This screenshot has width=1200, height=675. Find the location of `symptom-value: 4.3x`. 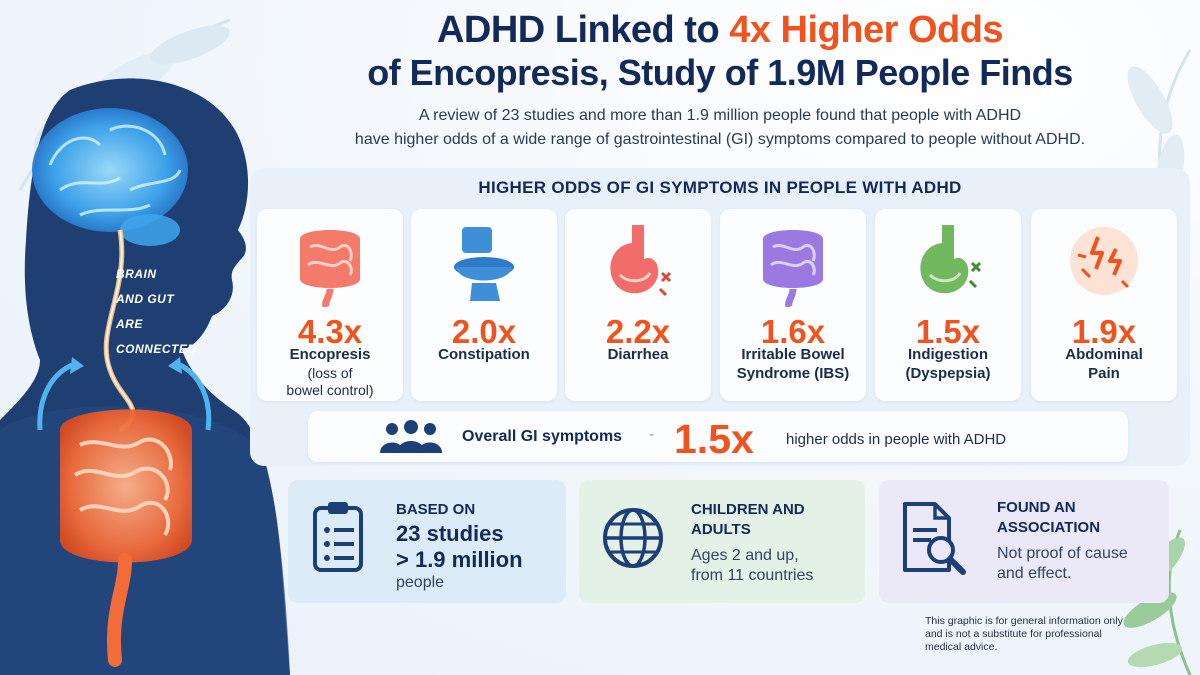

symptom-value: 4.3x is located at coordinates (330, 331).